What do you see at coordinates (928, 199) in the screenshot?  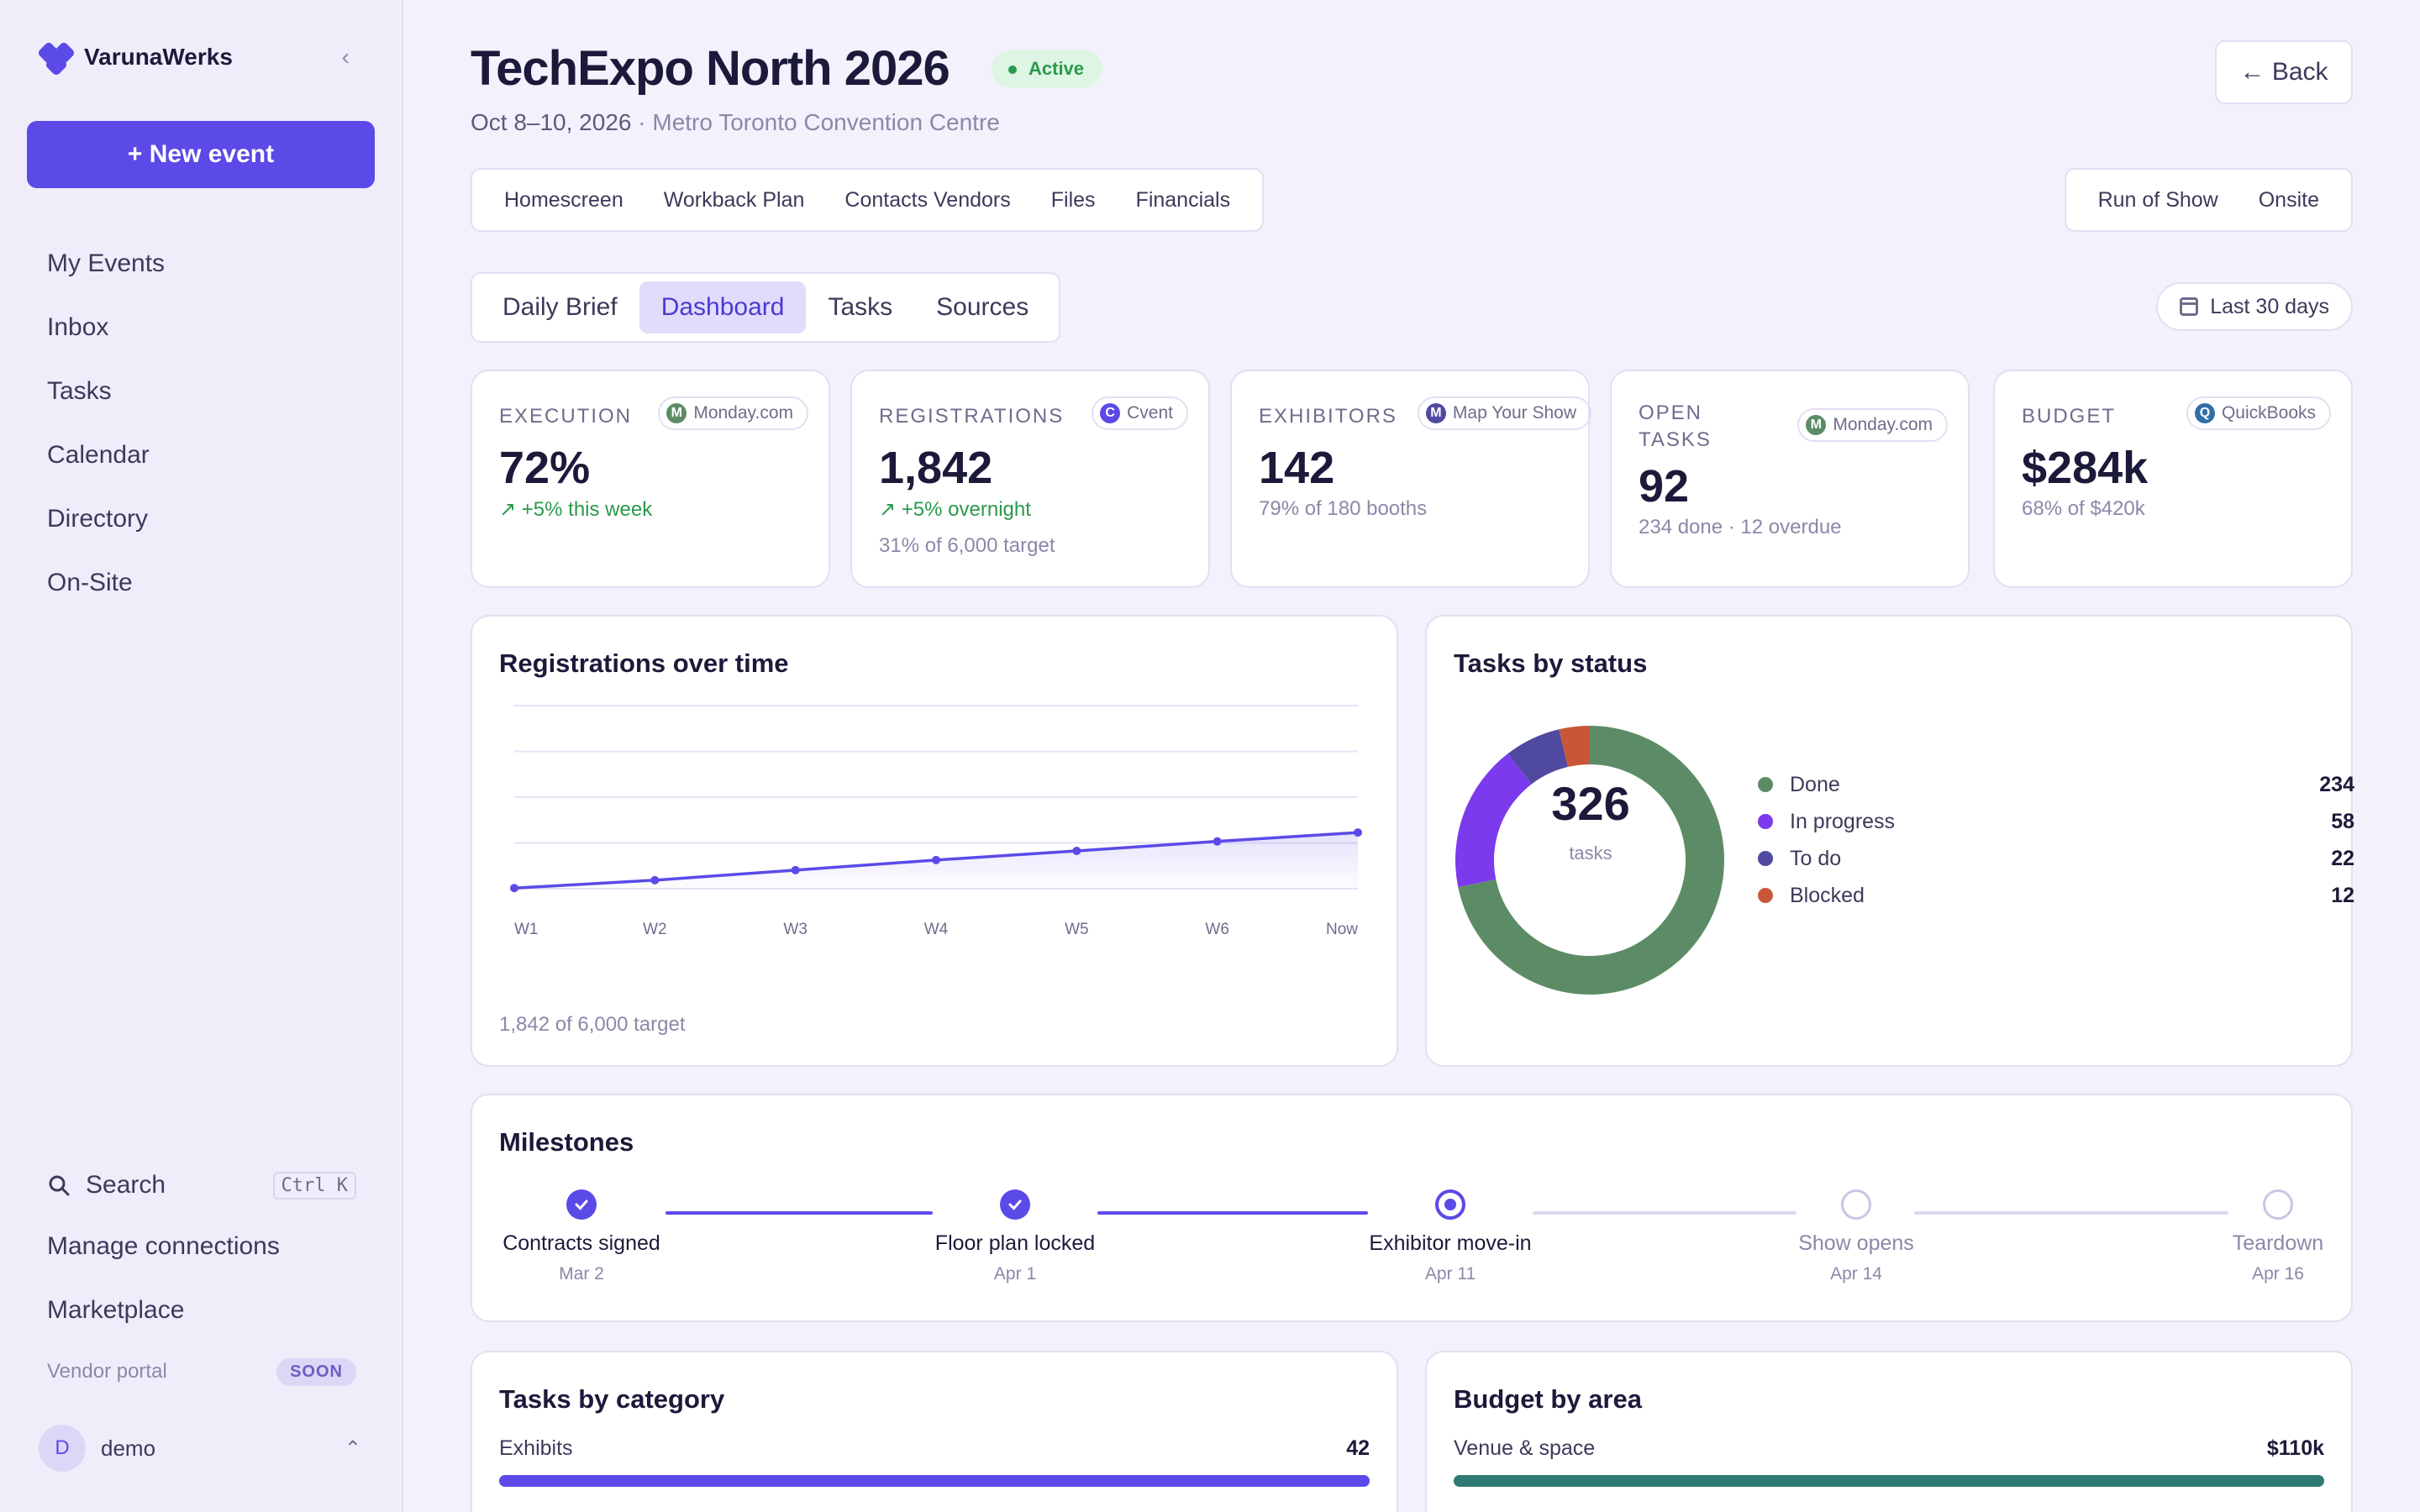 I see `tab-contacts-vendors: Contacts Vendors` at bounding box center [928, 199].